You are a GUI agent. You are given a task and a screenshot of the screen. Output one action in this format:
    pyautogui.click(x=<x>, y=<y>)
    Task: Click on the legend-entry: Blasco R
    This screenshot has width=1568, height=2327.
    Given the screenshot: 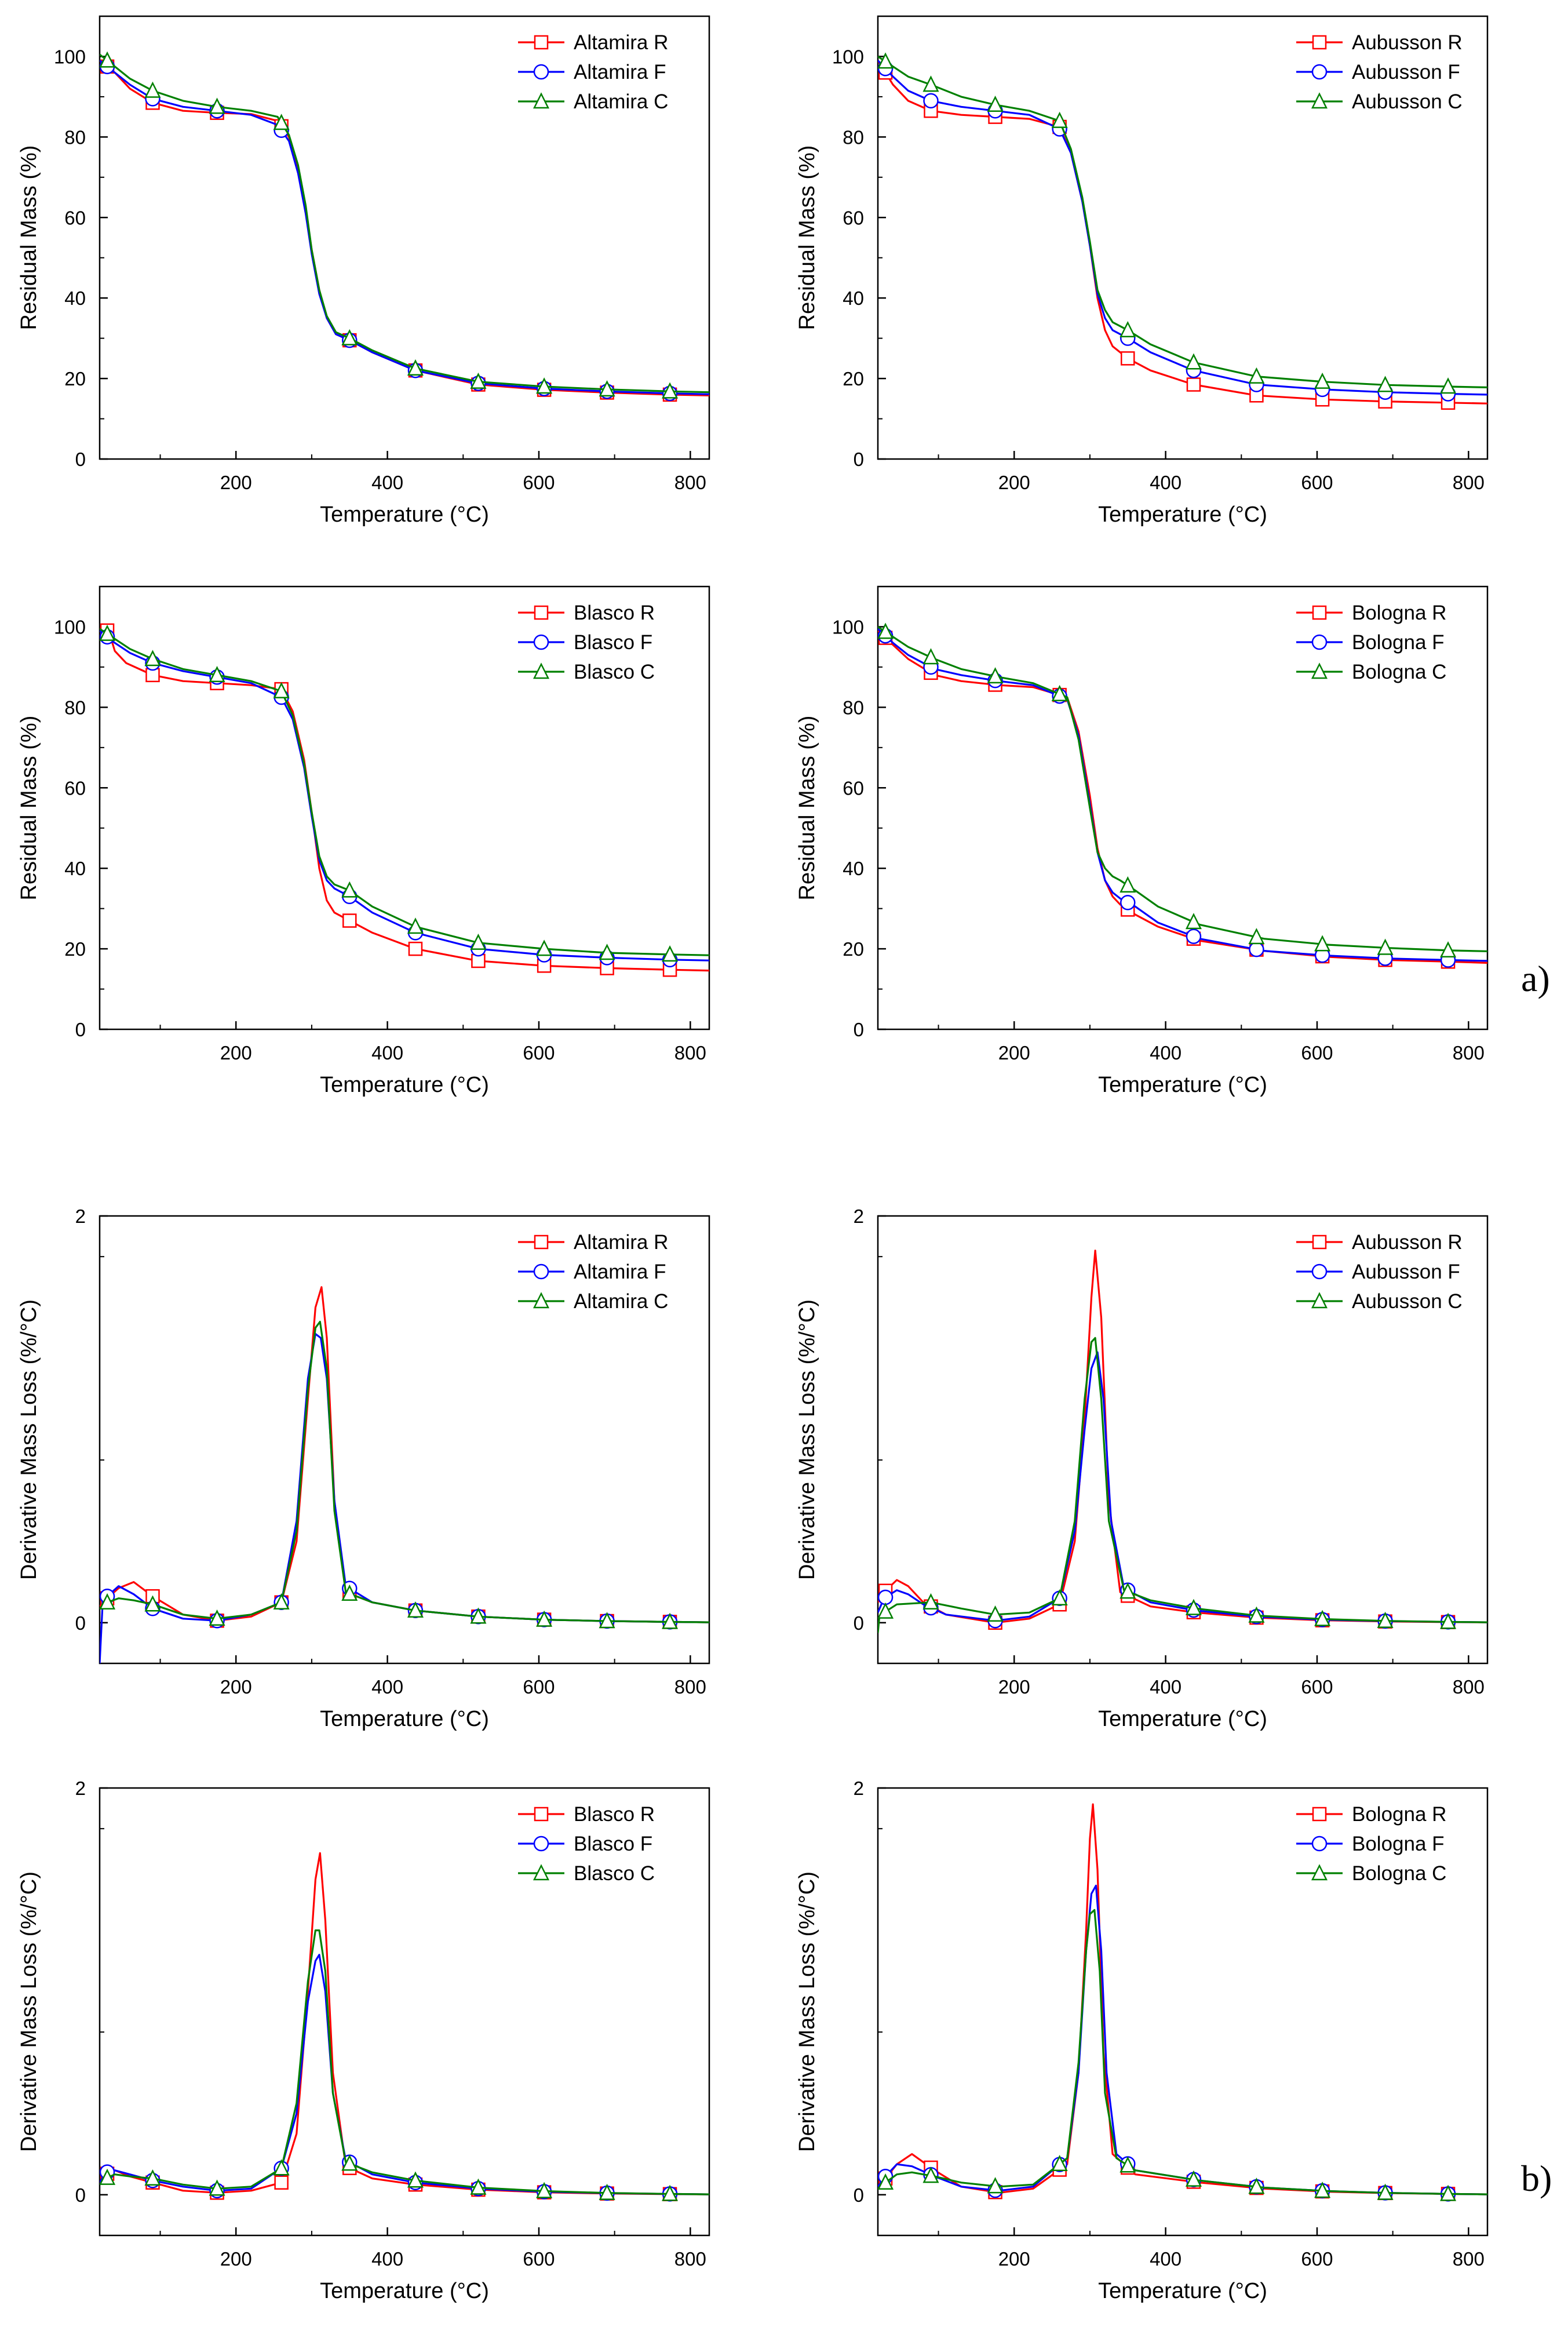 What is the action you would take?
    pyautogui.click(x=614, y=613)
    